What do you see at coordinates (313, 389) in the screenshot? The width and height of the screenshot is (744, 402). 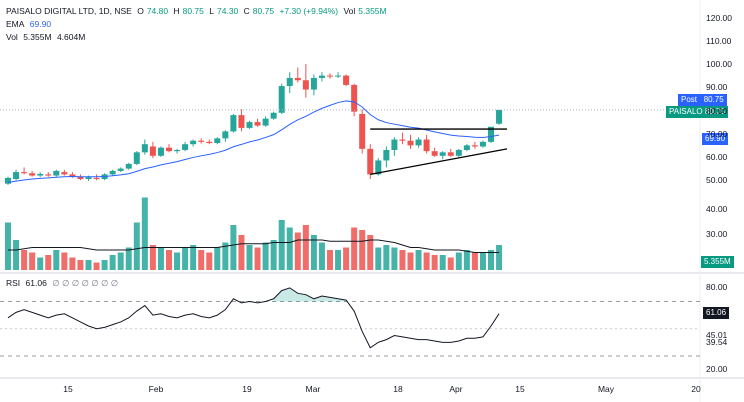 I see `time-tick-label: Mar` at bounding box center [313, 389].